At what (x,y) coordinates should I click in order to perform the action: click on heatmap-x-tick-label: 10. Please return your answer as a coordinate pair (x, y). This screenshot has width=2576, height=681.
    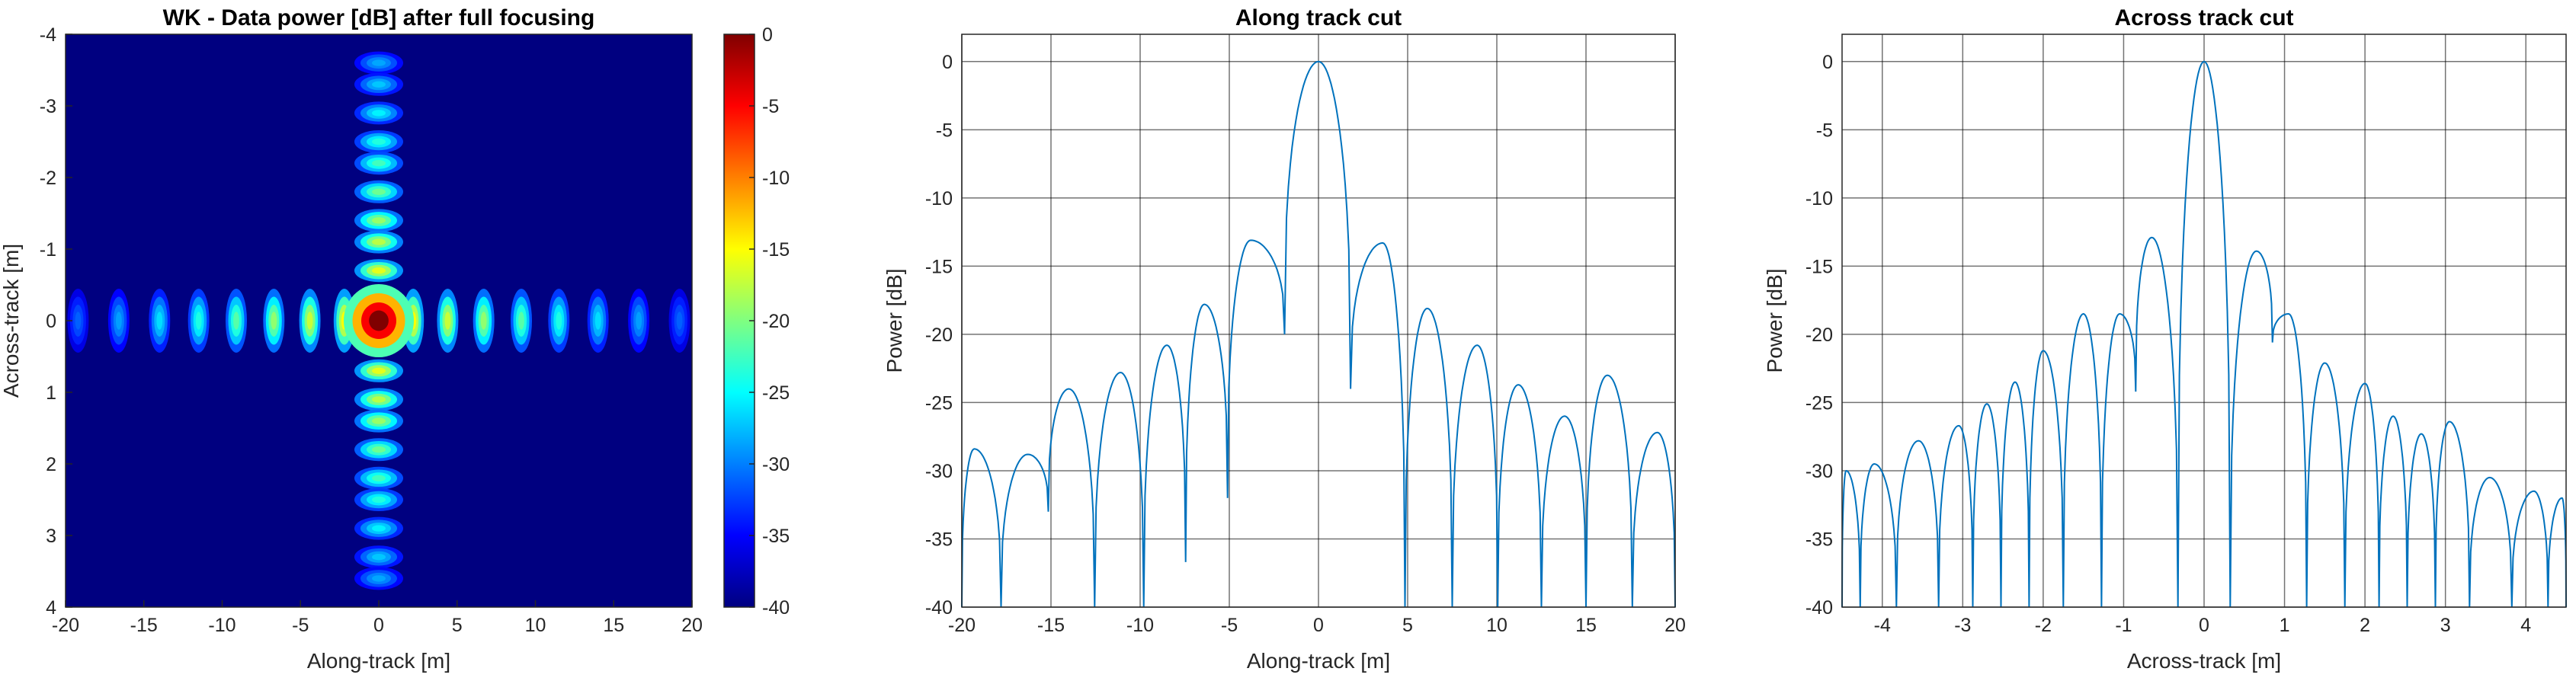
    Looking at the image, I should click on (535, 625).